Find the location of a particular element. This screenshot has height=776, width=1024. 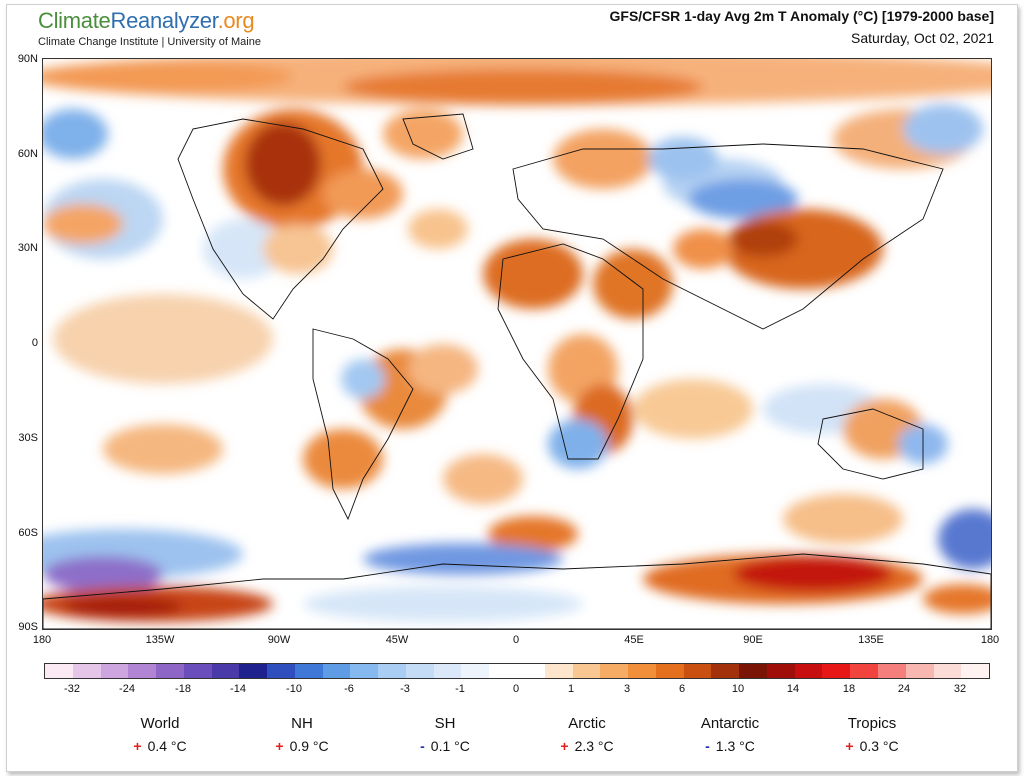

map-date: Saturday, Oct 02, 2021 is located at coordinates (922, 38).